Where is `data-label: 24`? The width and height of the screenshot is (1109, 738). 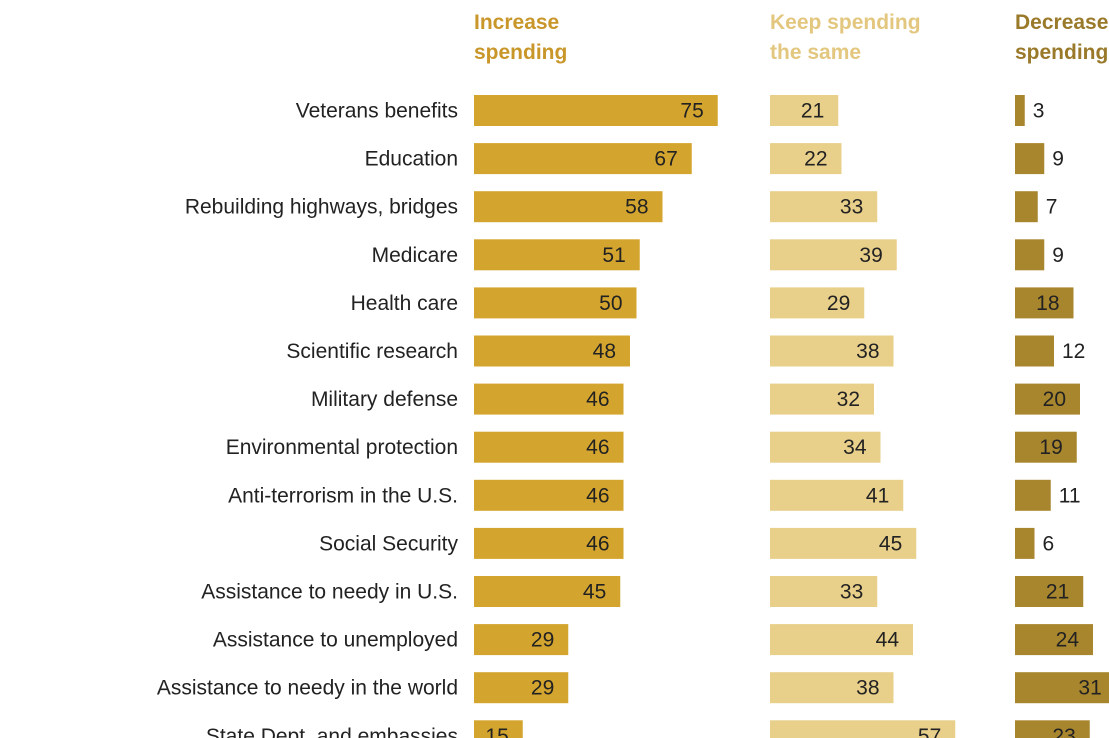 data-label: 24 is located at coordinates (1068, 640).